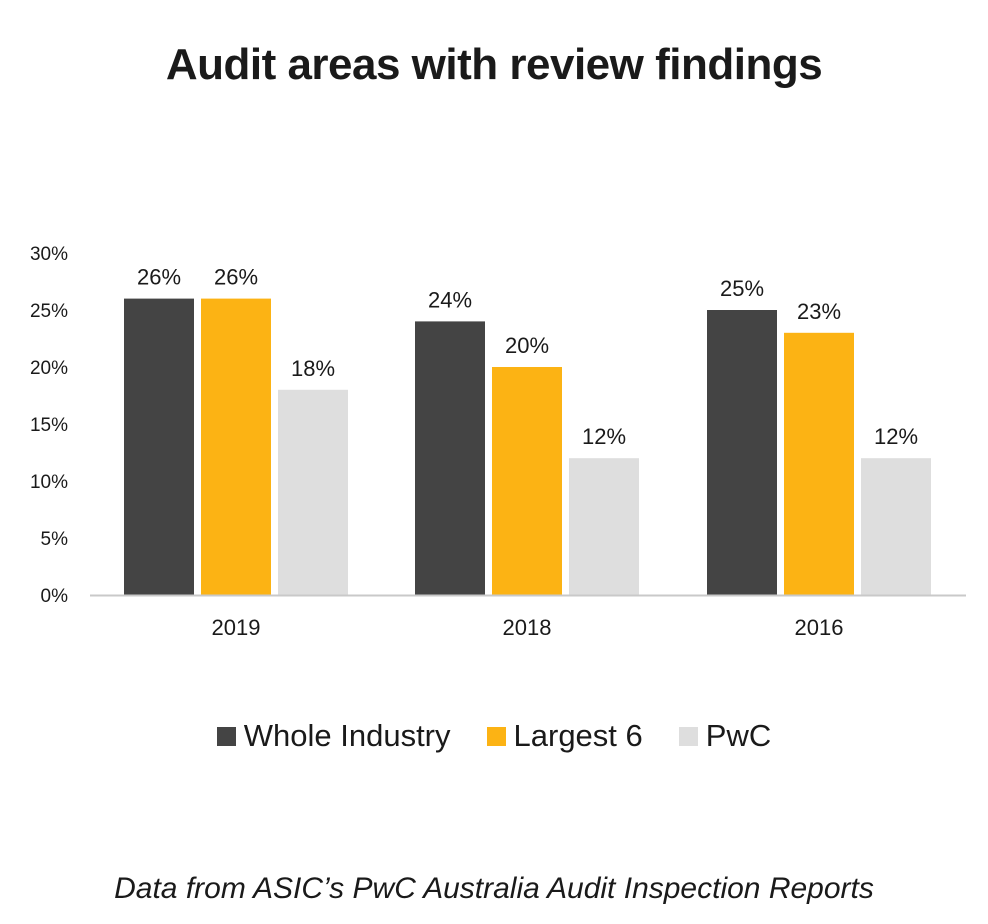 This screenshot has width=988, height=924. Describe the element at coordinates (450, 458) in the screenshot. I see `bar-whole-industry-2018` at that location.